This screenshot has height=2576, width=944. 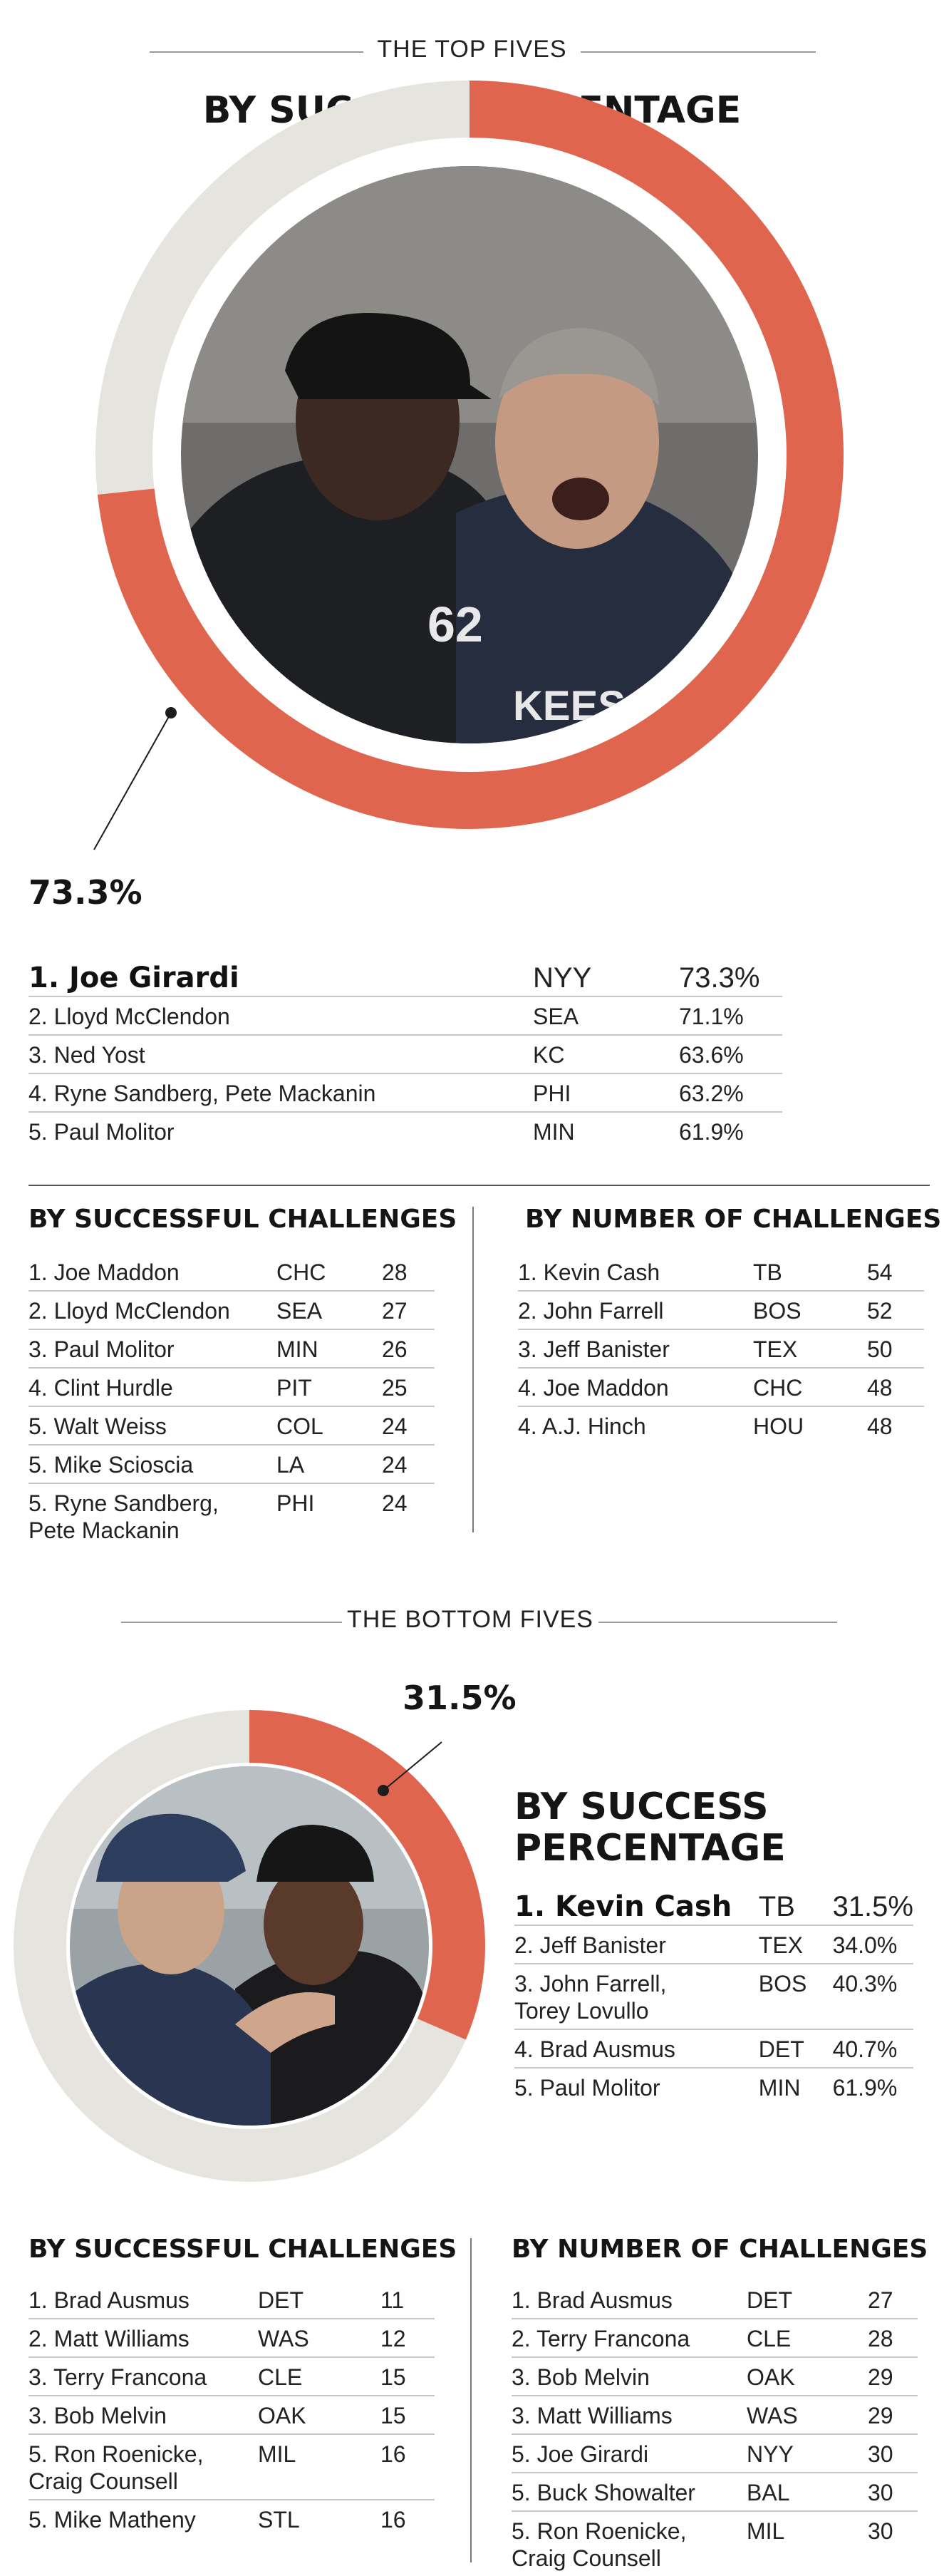 What do you see at coordinates (720, 978) in the screenshot?
I see `table-cell-pct: 73.3%` at bounding box center [720, 978].